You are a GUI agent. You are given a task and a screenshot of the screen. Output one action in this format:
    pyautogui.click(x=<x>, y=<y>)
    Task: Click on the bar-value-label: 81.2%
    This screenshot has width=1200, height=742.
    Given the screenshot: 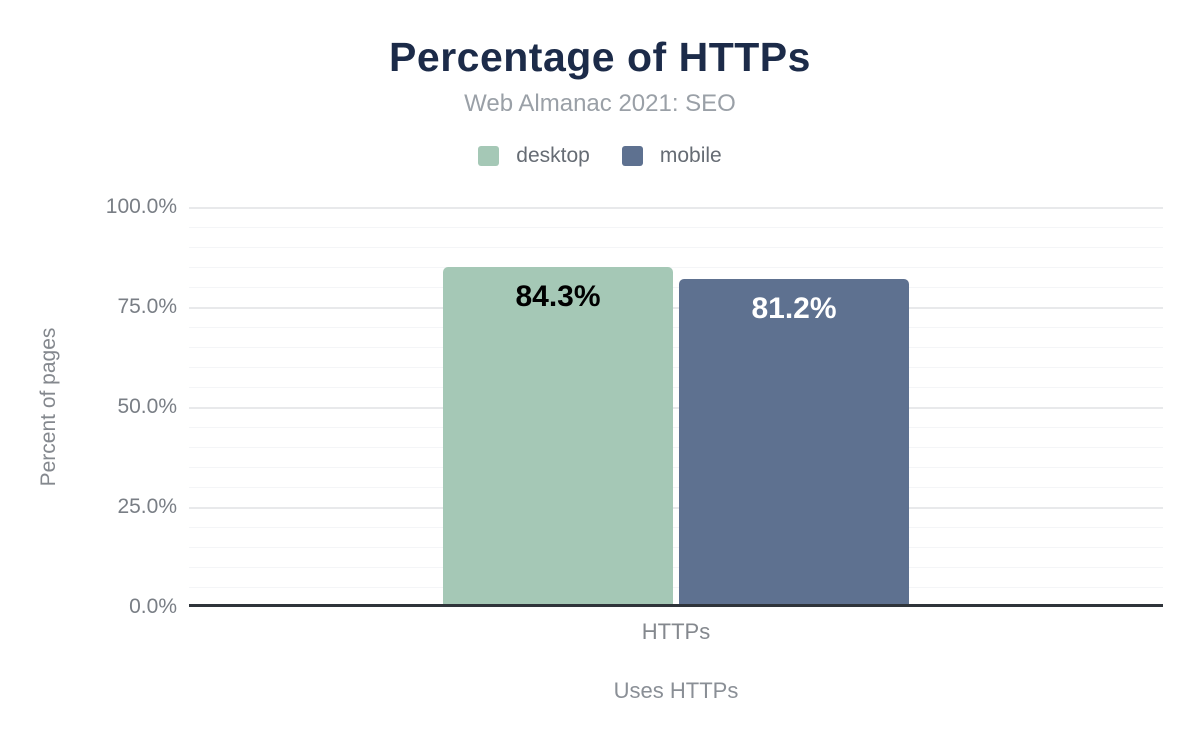 What is the action you would take?
    pyautogui.click(x=794, y=309)
    